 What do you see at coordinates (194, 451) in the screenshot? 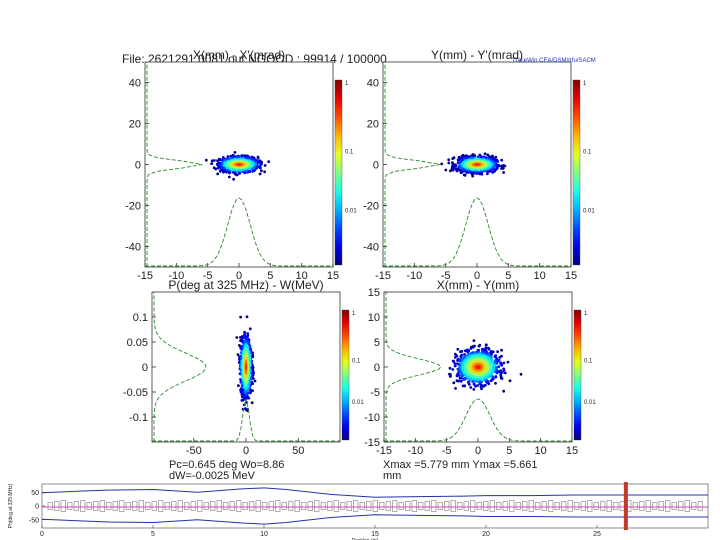
I see `x-tick-label: -50` at bounding box center [194, 451].